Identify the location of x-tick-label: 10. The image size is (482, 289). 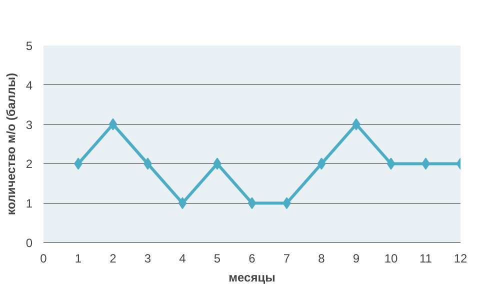
(391, 259).